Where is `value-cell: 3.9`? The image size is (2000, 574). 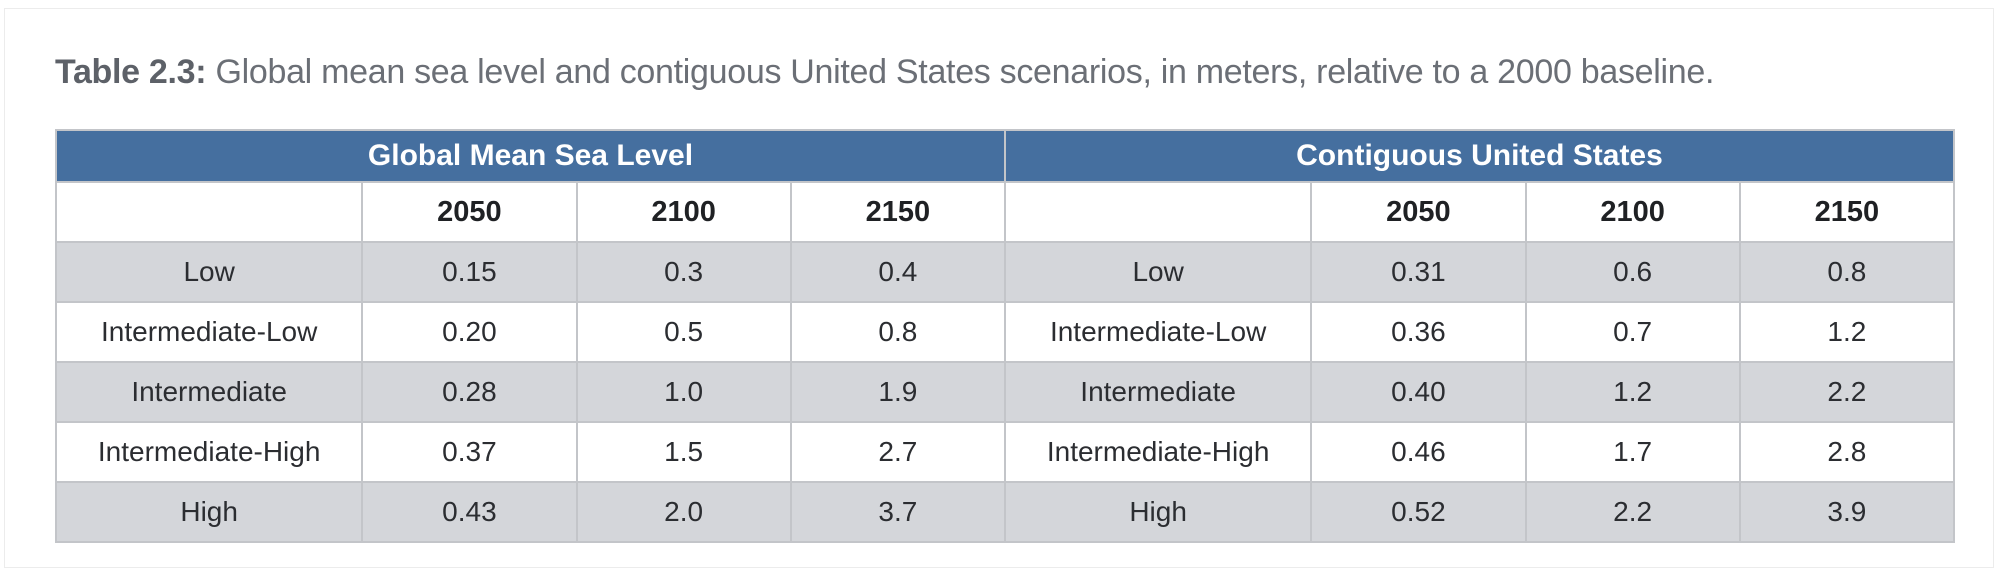 value-cell: 3.9 is located at coordinates (1847, 512).